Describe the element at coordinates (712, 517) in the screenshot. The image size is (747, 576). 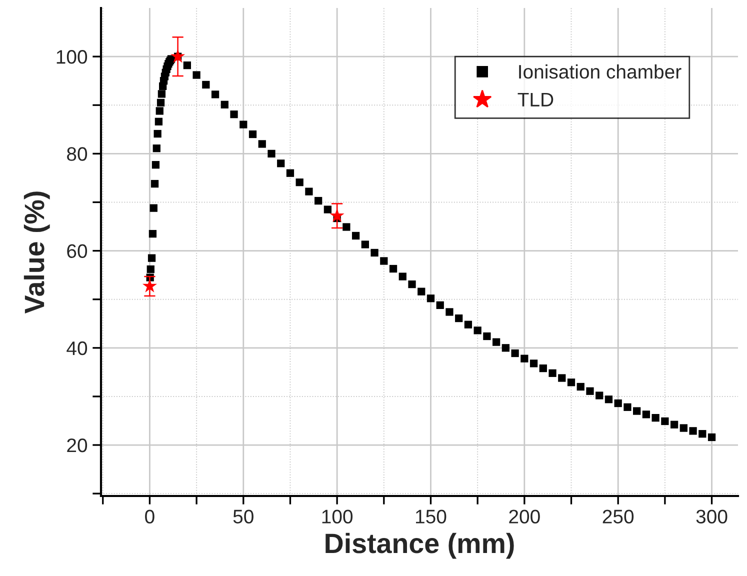
I see `x-tick-label: 300` at that location.